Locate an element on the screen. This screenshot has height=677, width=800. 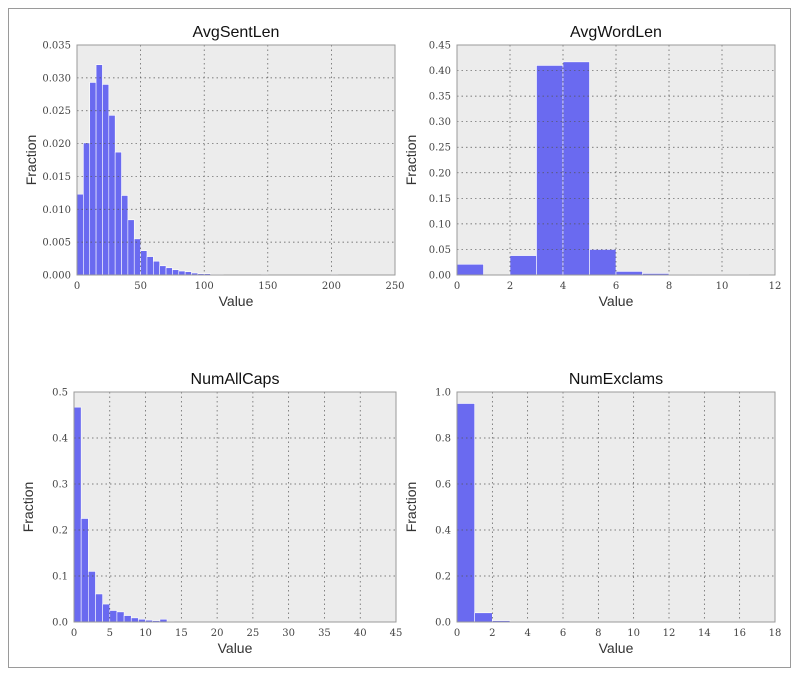
x-tick-label: 5 is located at coordinates (110, 633).